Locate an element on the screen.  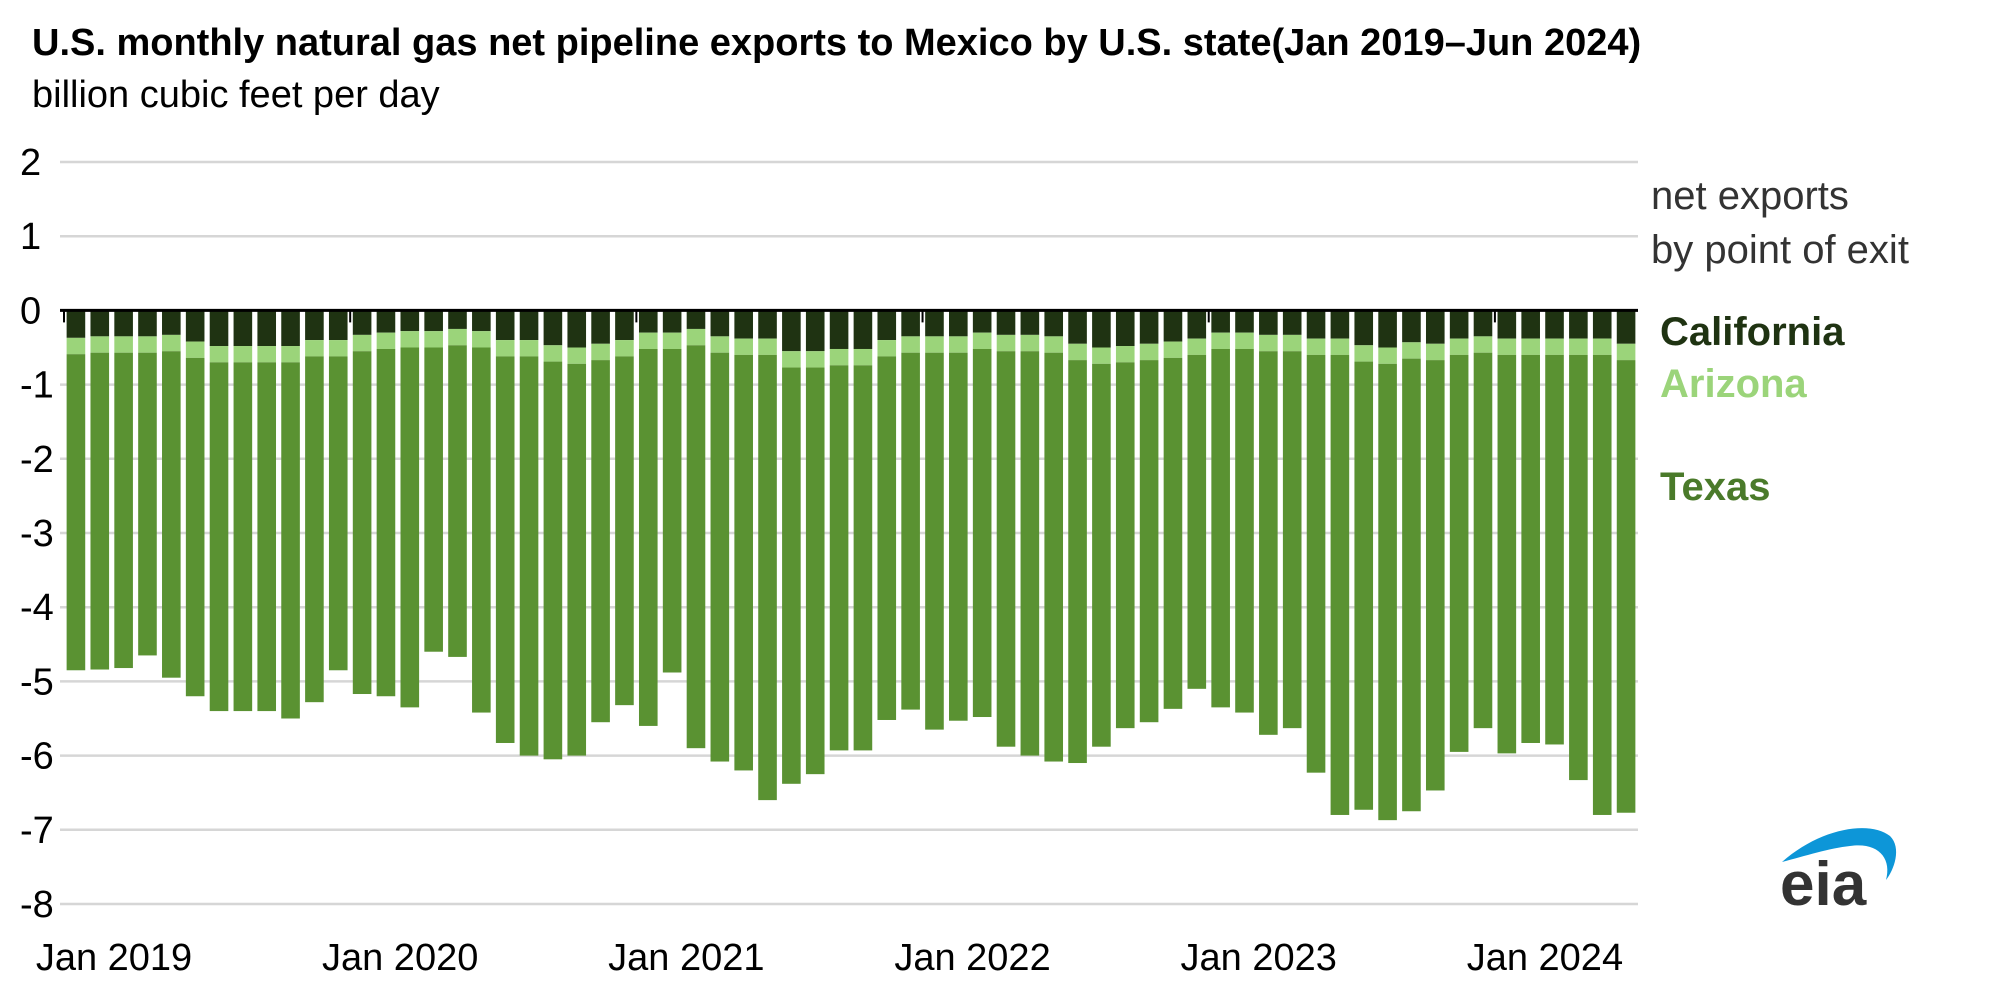
y-tick-label: 2 is located at coordinates (30, 163).